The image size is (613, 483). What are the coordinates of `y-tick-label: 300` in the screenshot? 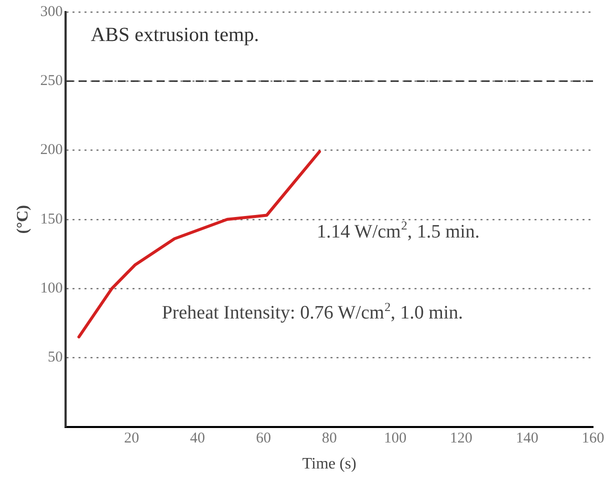 It's located at (51, 12).